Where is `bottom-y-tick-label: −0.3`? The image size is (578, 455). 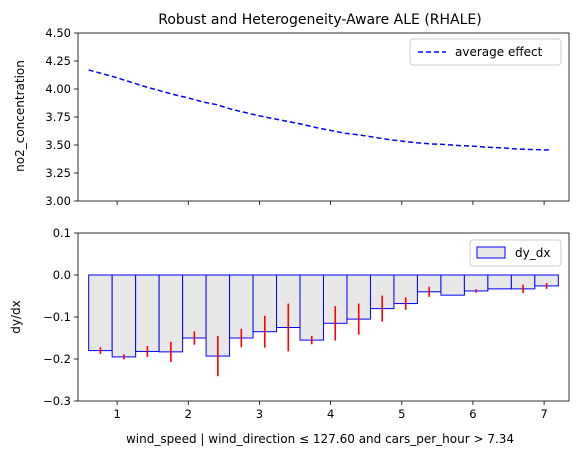
bottom-y-tick-label: −0.3 is located at coordinates (57, 401).